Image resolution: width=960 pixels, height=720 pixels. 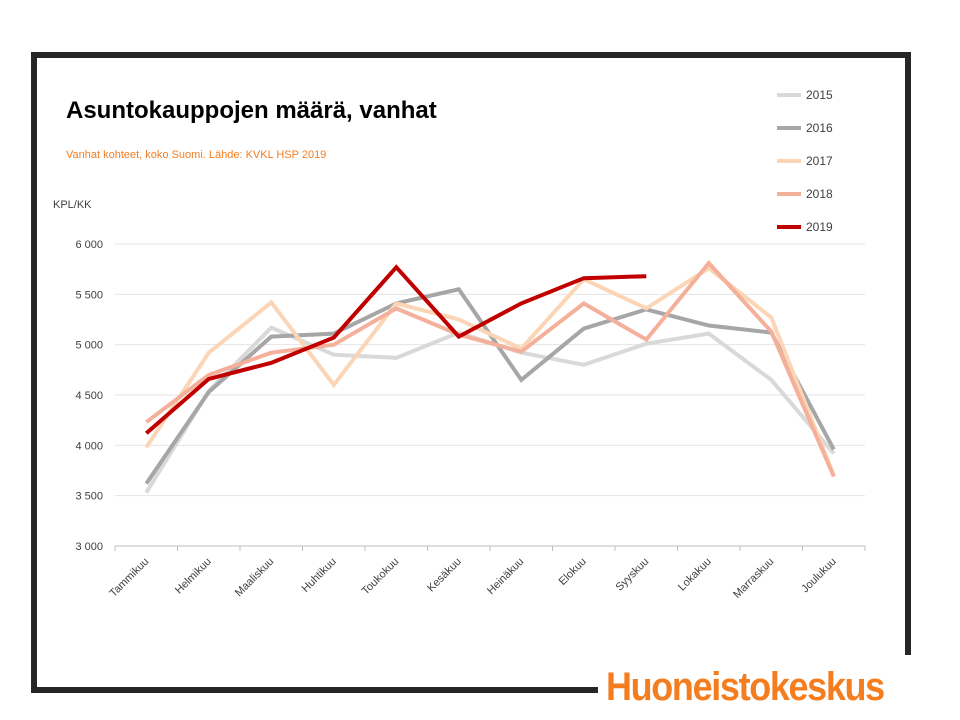 What do you see at coordinates (255, 578) in the screenshot?
I see `x-tick-label: Maaliskuu` at bounding box center [255, 578].